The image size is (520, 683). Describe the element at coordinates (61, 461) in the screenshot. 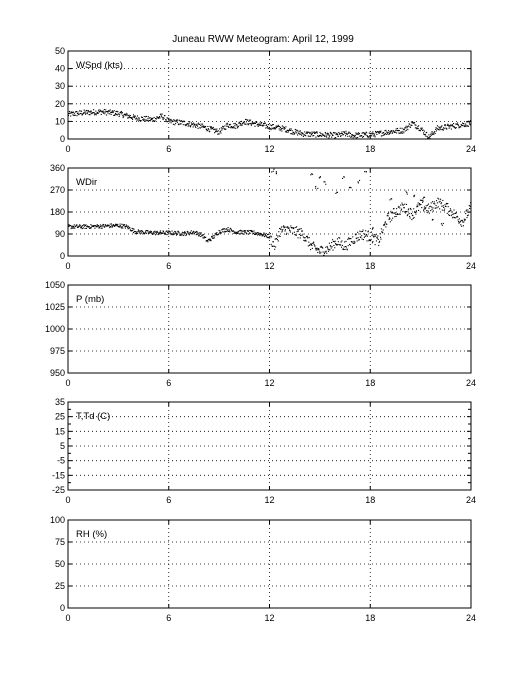

I see `y-tick-label: -5` at that location.